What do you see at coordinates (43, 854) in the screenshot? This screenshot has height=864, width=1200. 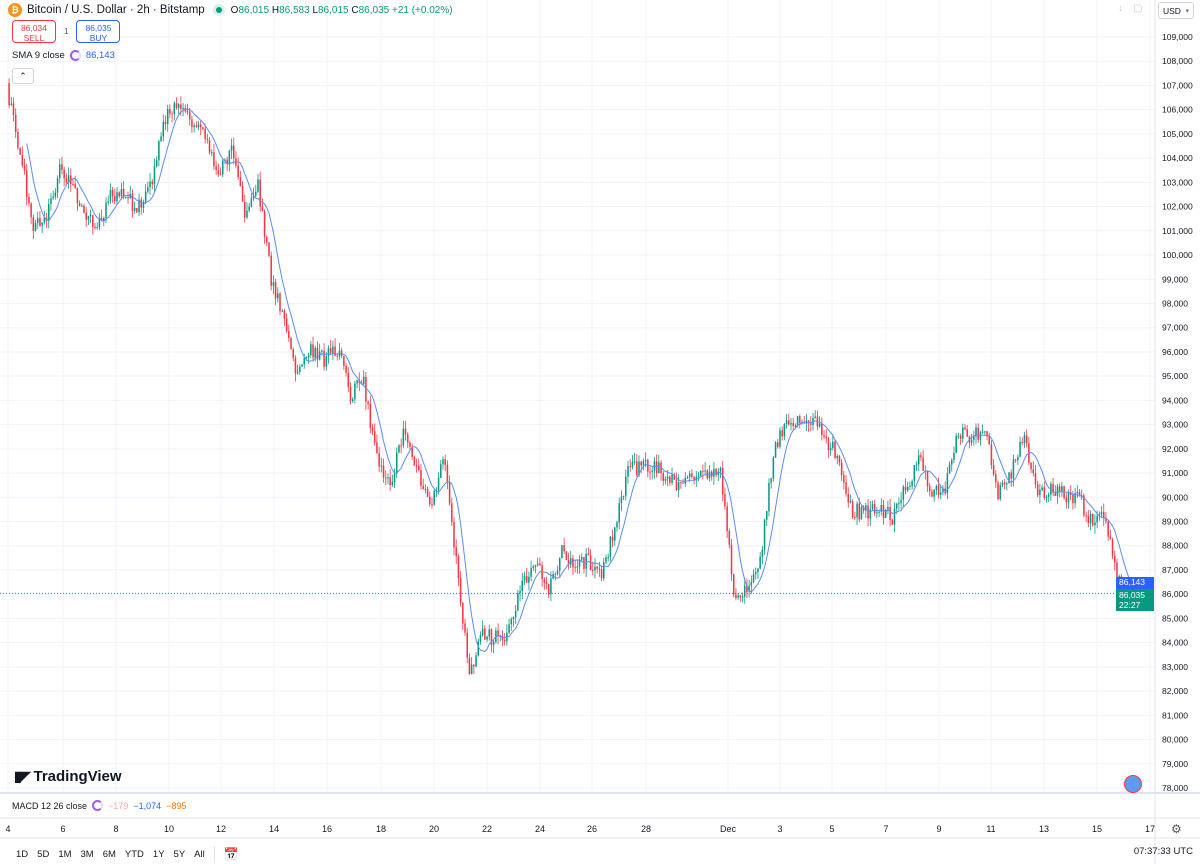 I see `range-5d: 5D` at bounding box center [43, 854].